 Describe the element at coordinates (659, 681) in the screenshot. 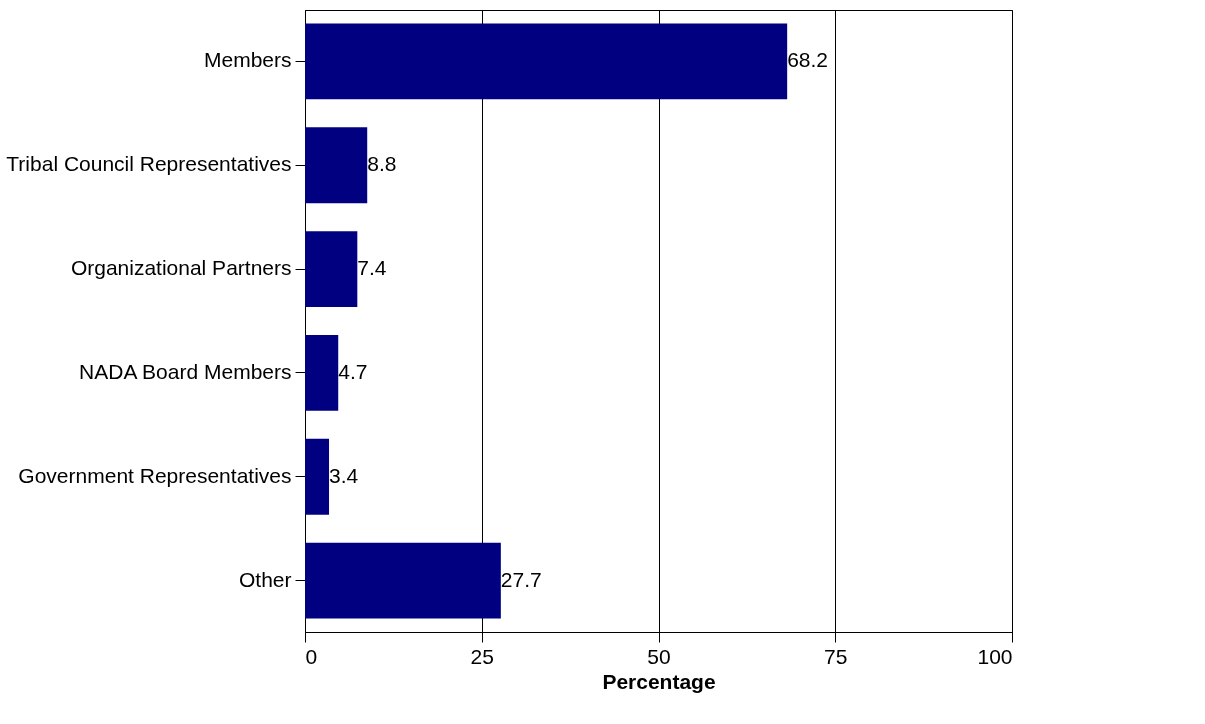

I see `x-axis-title: Percentage` at that location.